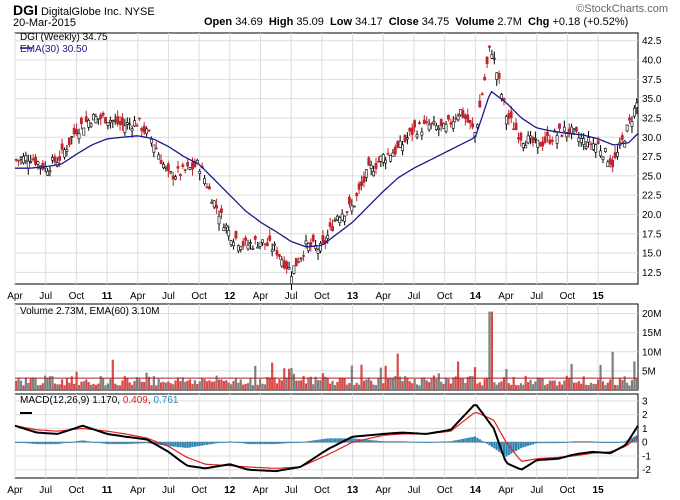 Image resolution: width=680 pixels, height=500 pixels. Describe the element at coordinates (199, 490) in the screenshot. I see `macd-x-tick-label: Oct` at that location.